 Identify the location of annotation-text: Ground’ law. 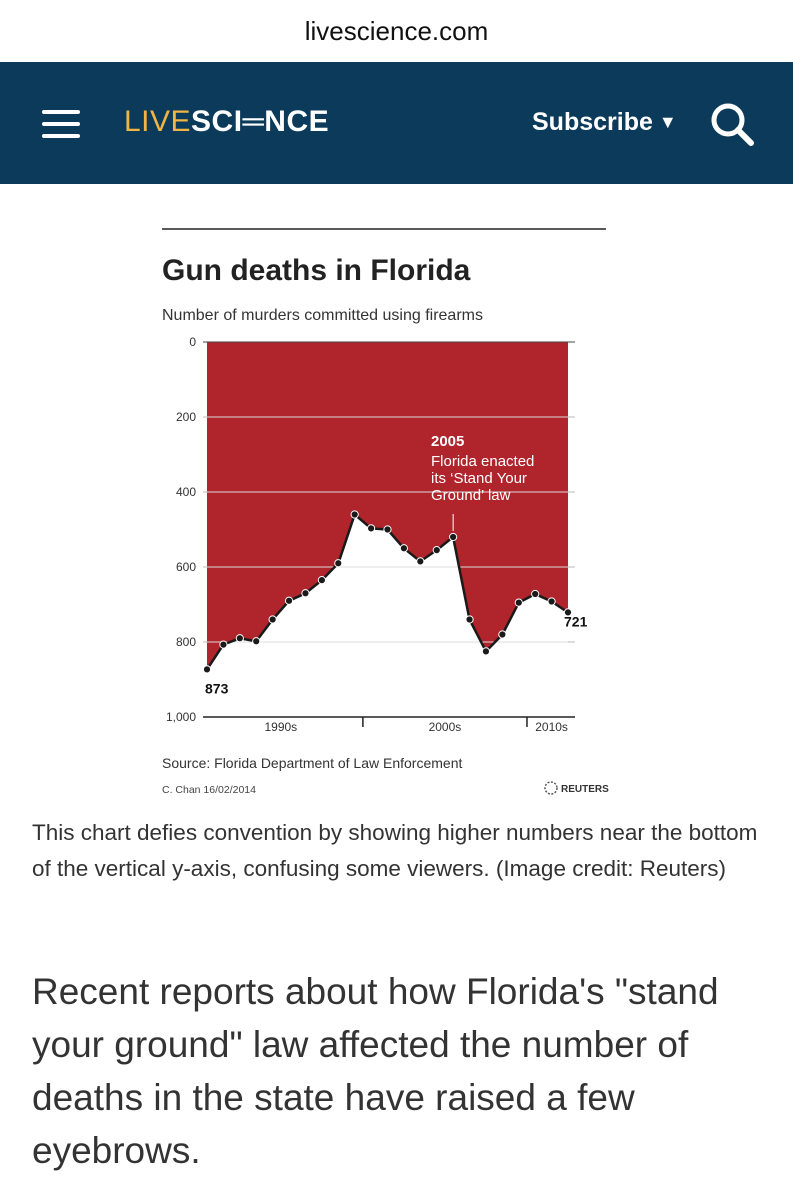
(471, 495).